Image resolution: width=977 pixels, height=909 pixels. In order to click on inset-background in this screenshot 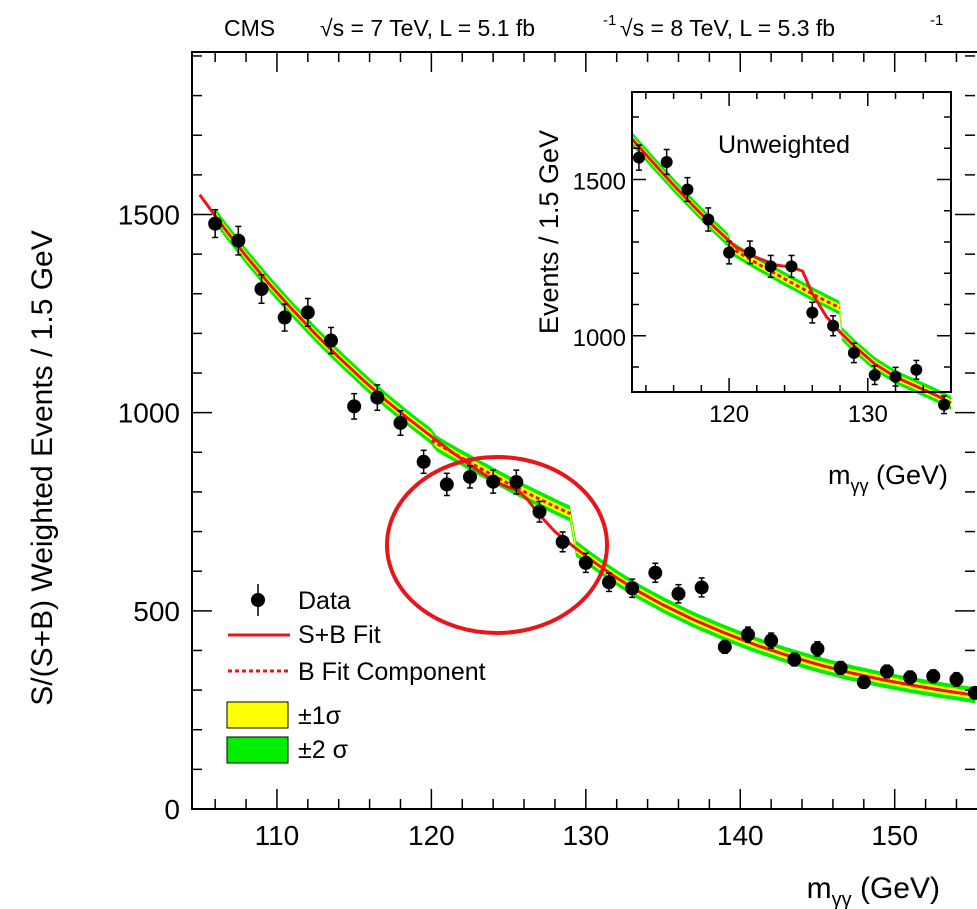, I will do `click(791, 242)`.